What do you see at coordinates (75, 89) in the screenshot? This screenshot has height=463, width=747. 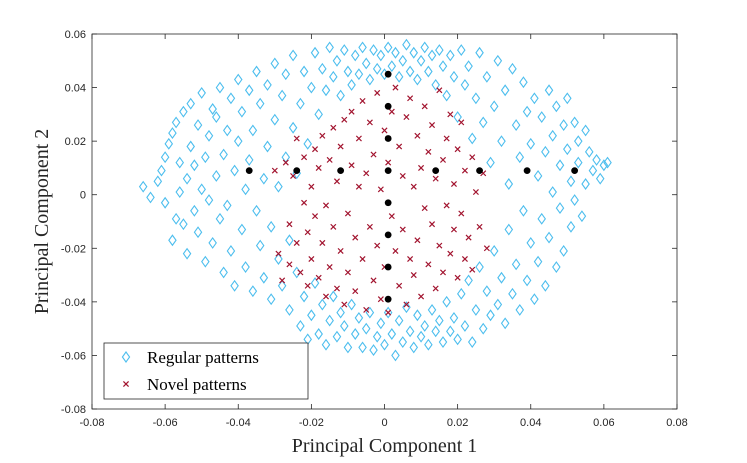 I see `y-tick-label: 0.04` at bounding box center [75, 89].